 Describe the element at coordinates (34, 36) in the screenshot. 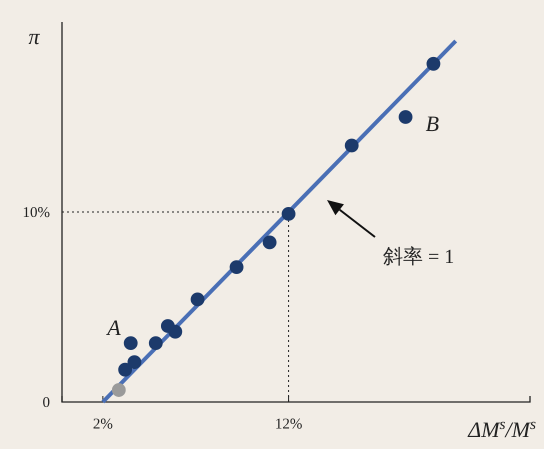

I see `y-axis-title: π` at that location.